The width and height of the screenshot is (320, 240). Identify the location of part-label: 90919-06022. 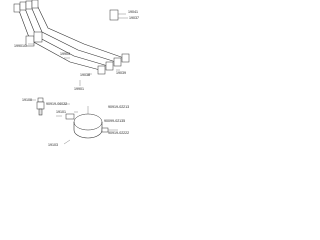
(56, 104).